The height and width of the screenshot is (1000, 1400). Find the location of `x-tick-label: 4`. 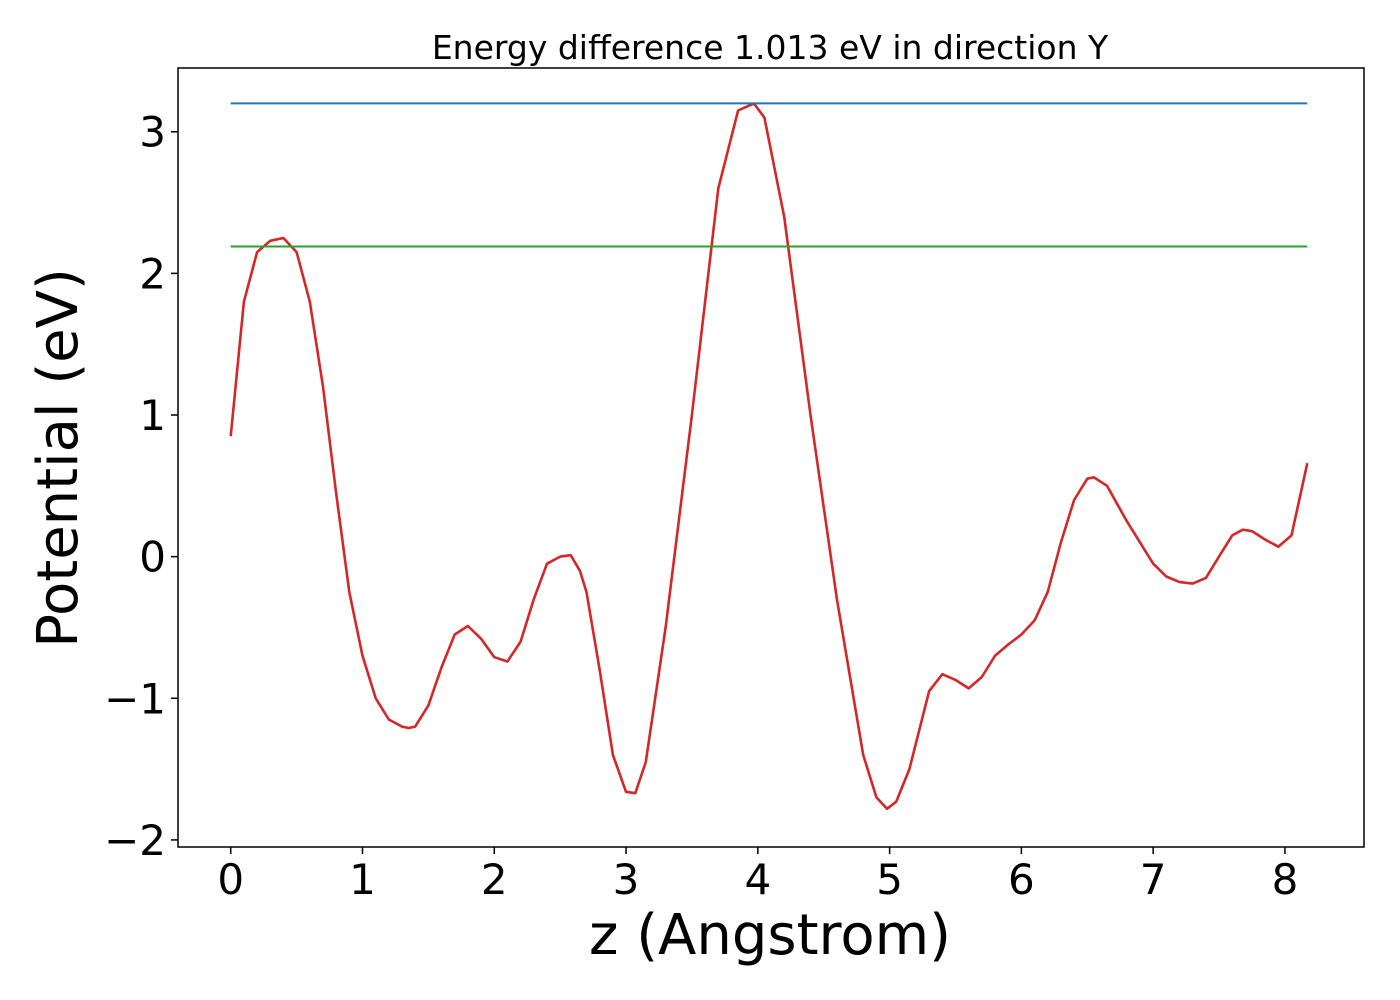

x-tick-label: 4 is located at coordinates (757, 879).